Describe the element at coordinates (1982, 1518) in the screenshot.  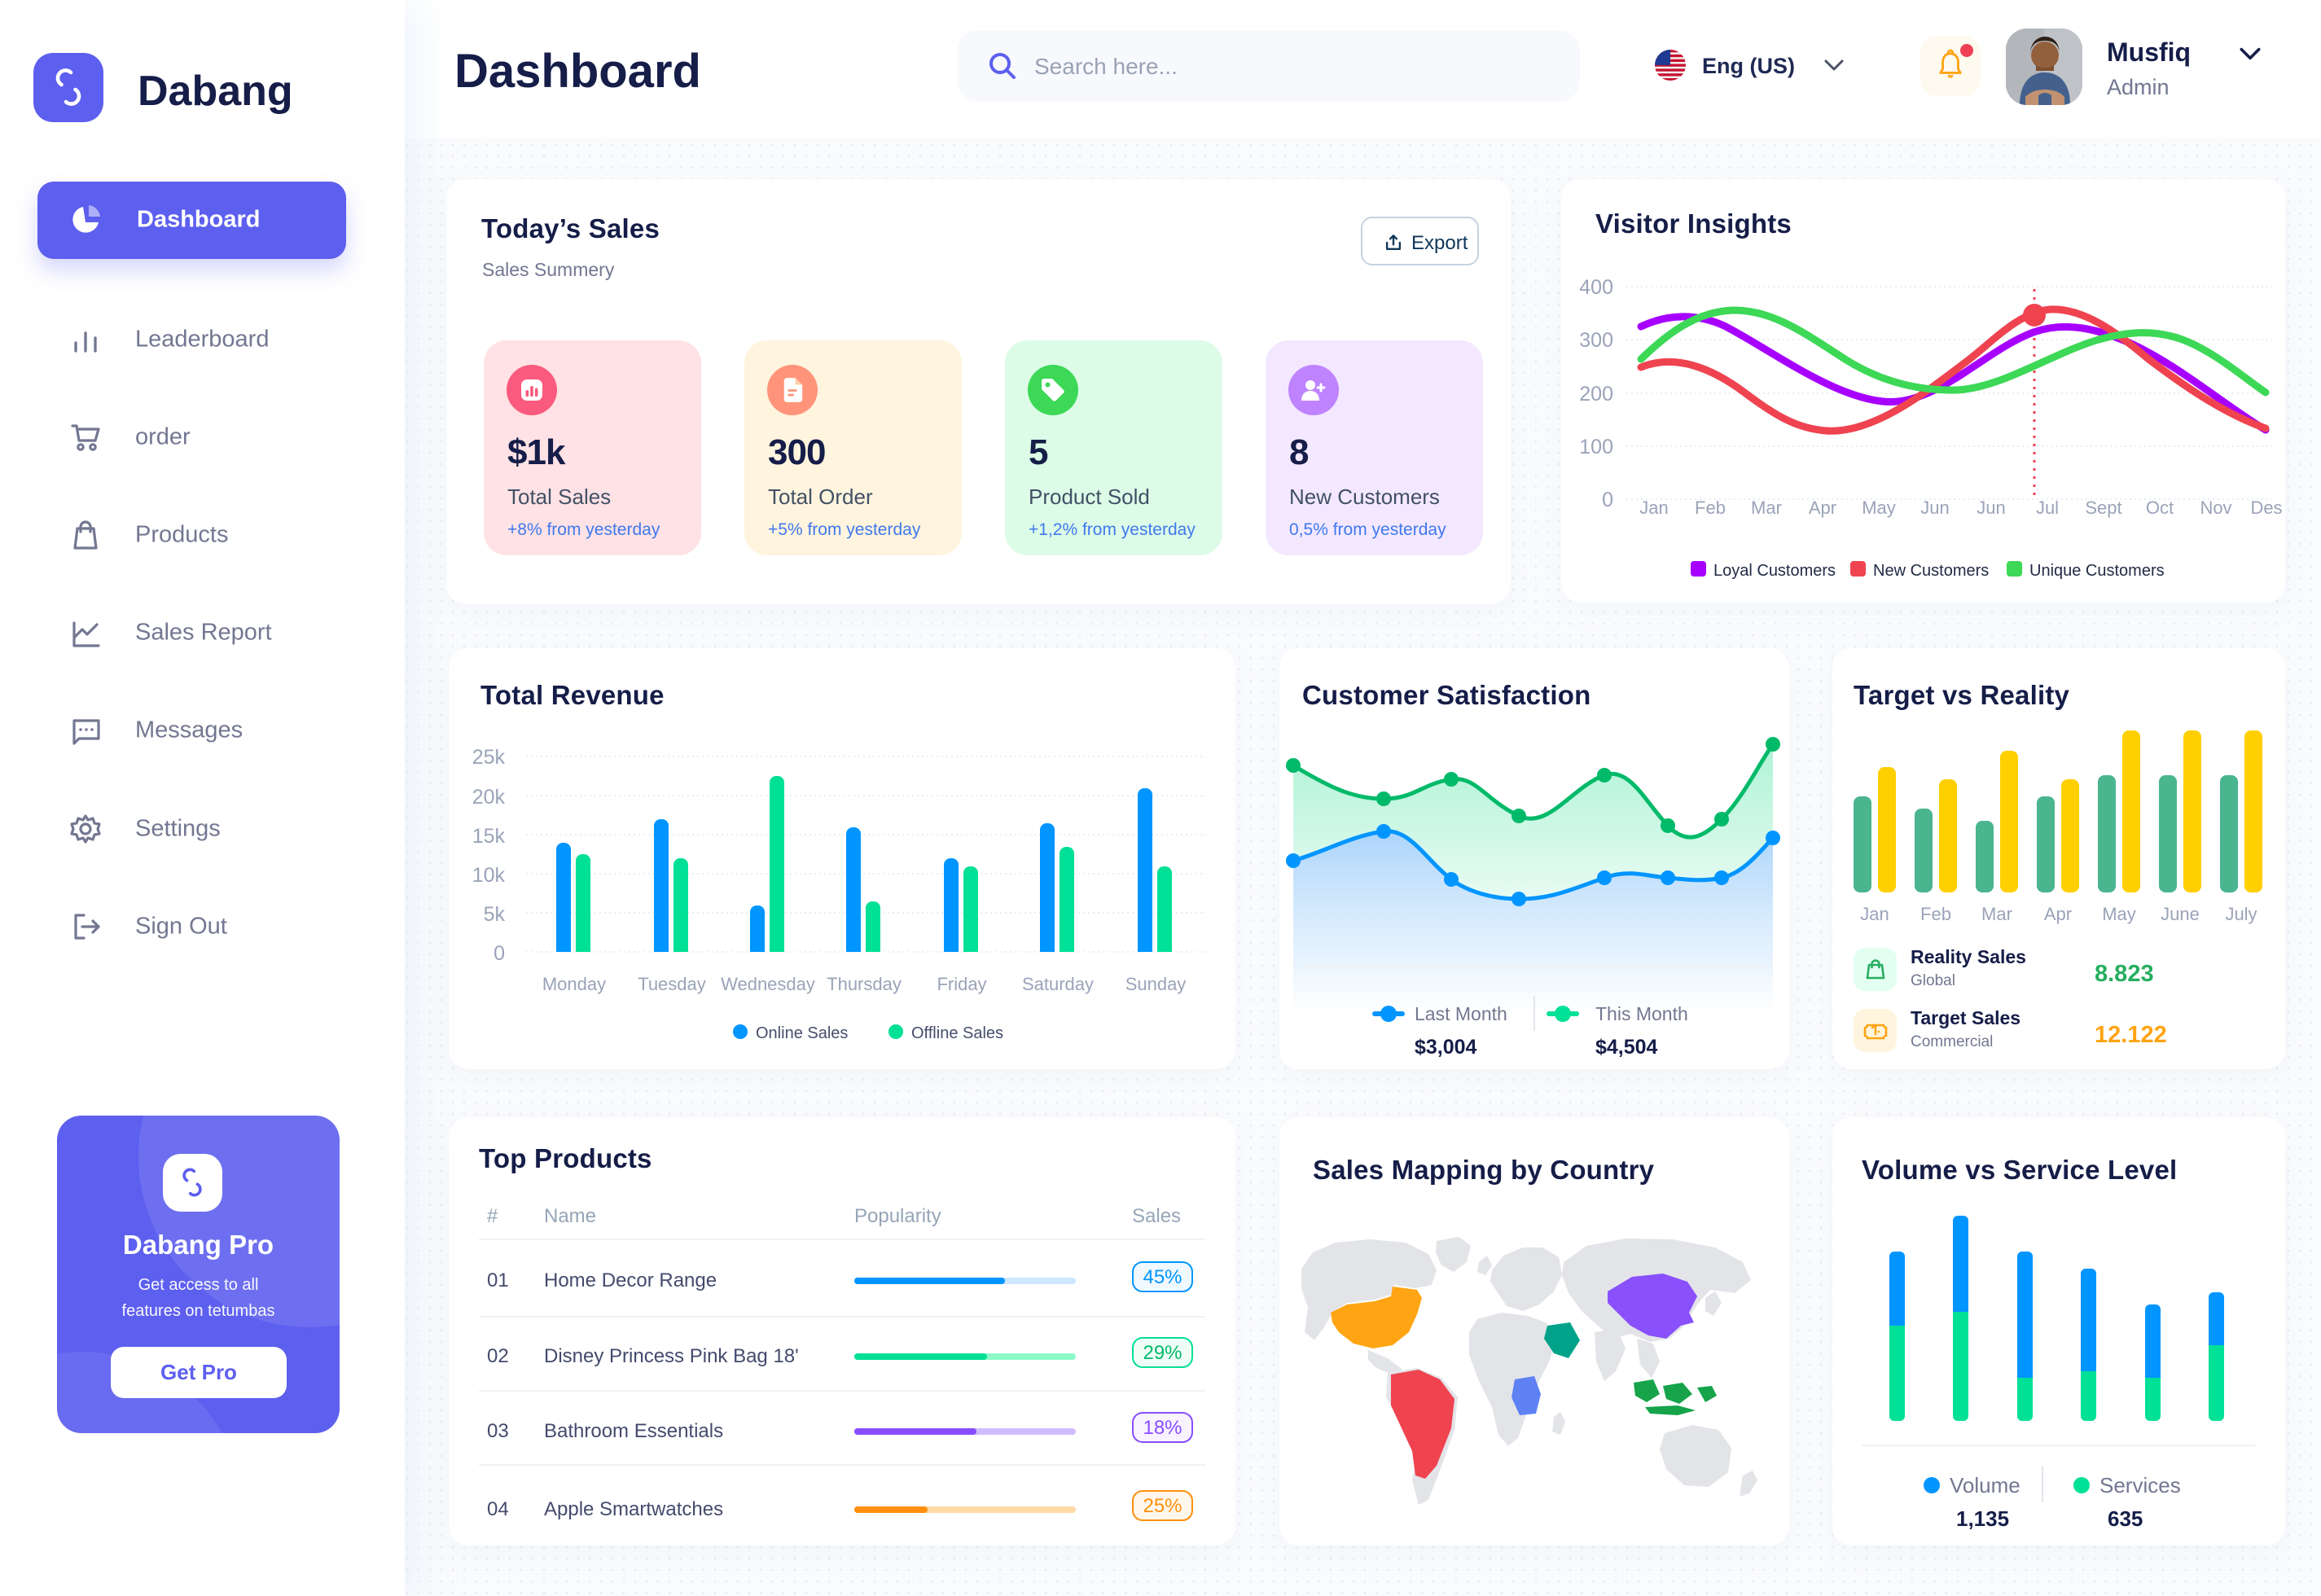
I see `svg-text: 1,135` at that location.